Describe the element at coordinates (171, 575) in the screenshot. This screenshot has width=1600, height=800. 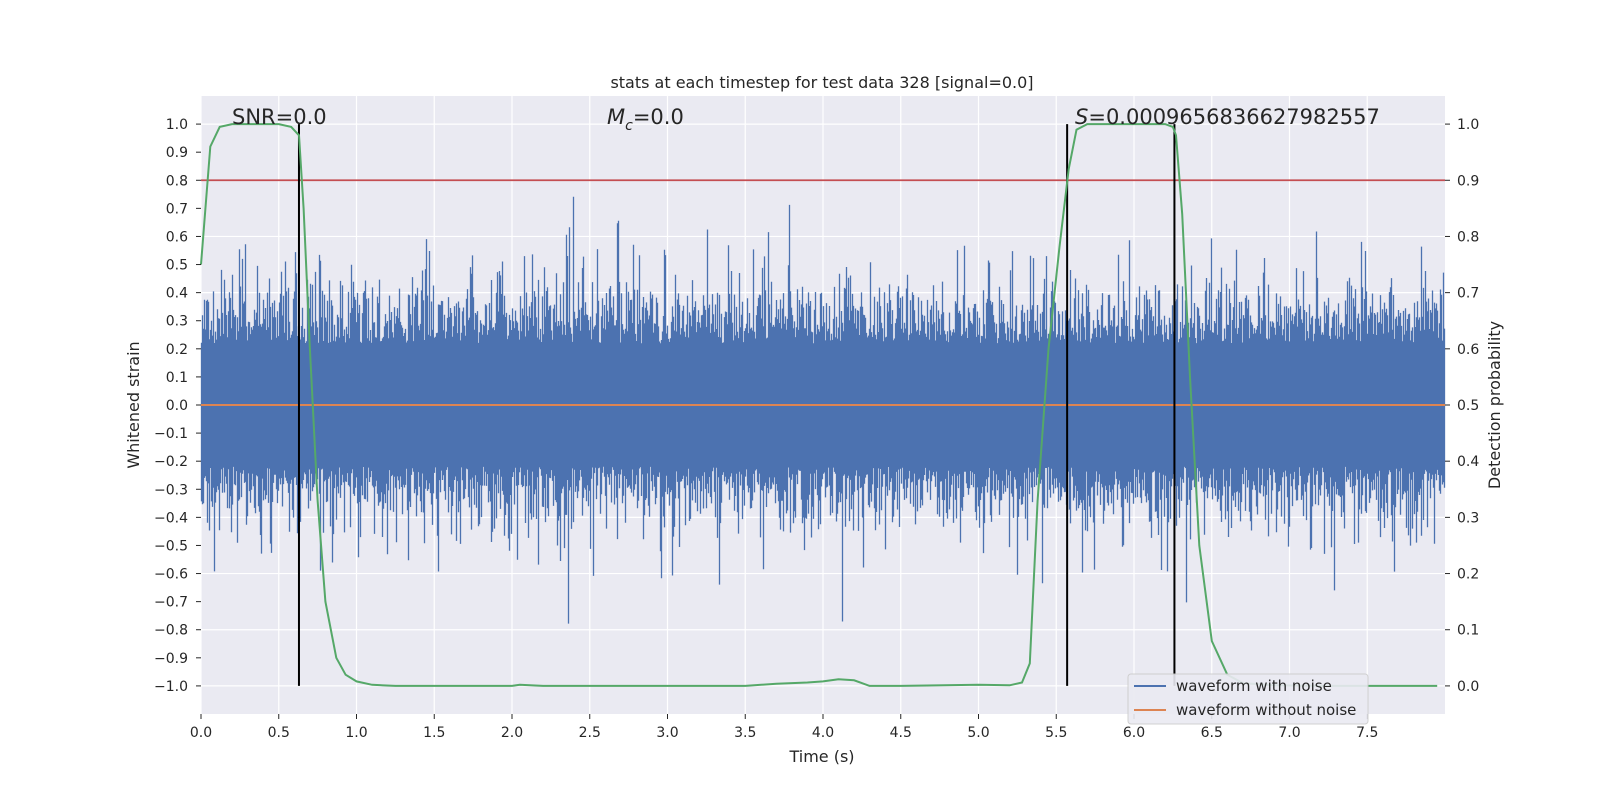
I see `y-tick-label-left: −0.6` at that location.